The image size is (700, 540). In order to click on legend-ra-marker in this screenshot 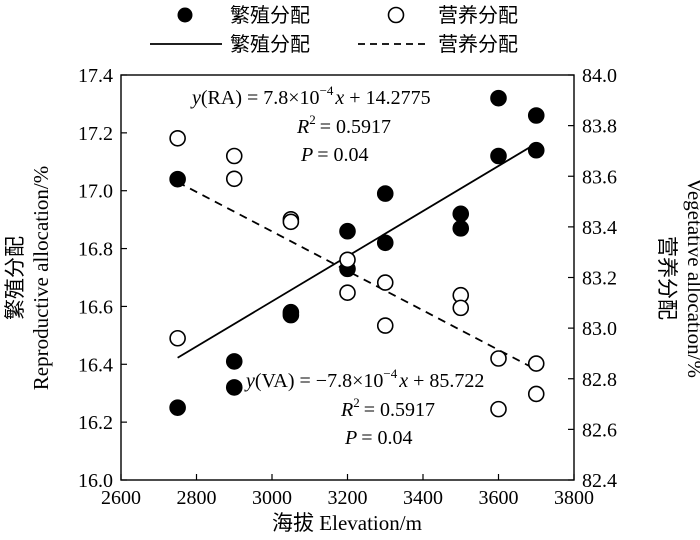, I will do `click(185, 15)`.